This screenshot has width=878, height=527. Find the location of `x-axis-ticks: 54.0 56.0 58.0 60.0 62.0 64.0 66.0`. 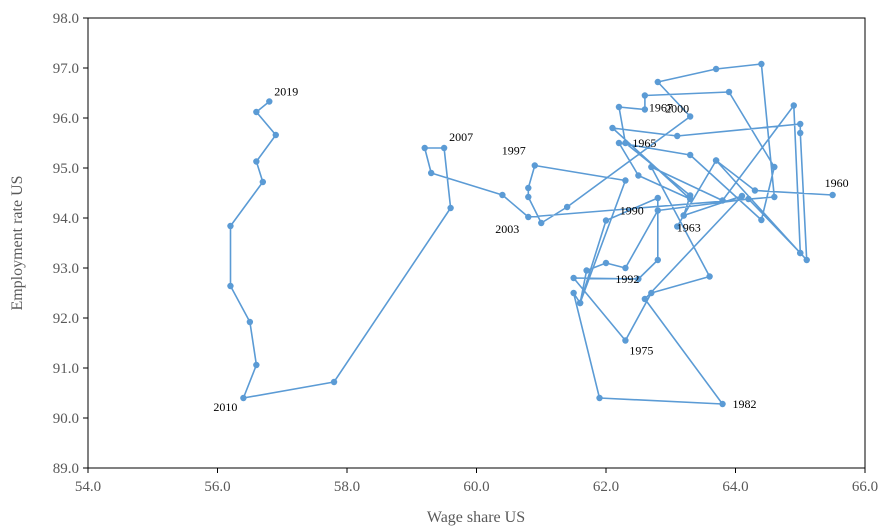

x-axis-ticks: 54.0 56.0 58.0 60.0 62.0 64.0 66.0 is located at coordinates (476, 481).